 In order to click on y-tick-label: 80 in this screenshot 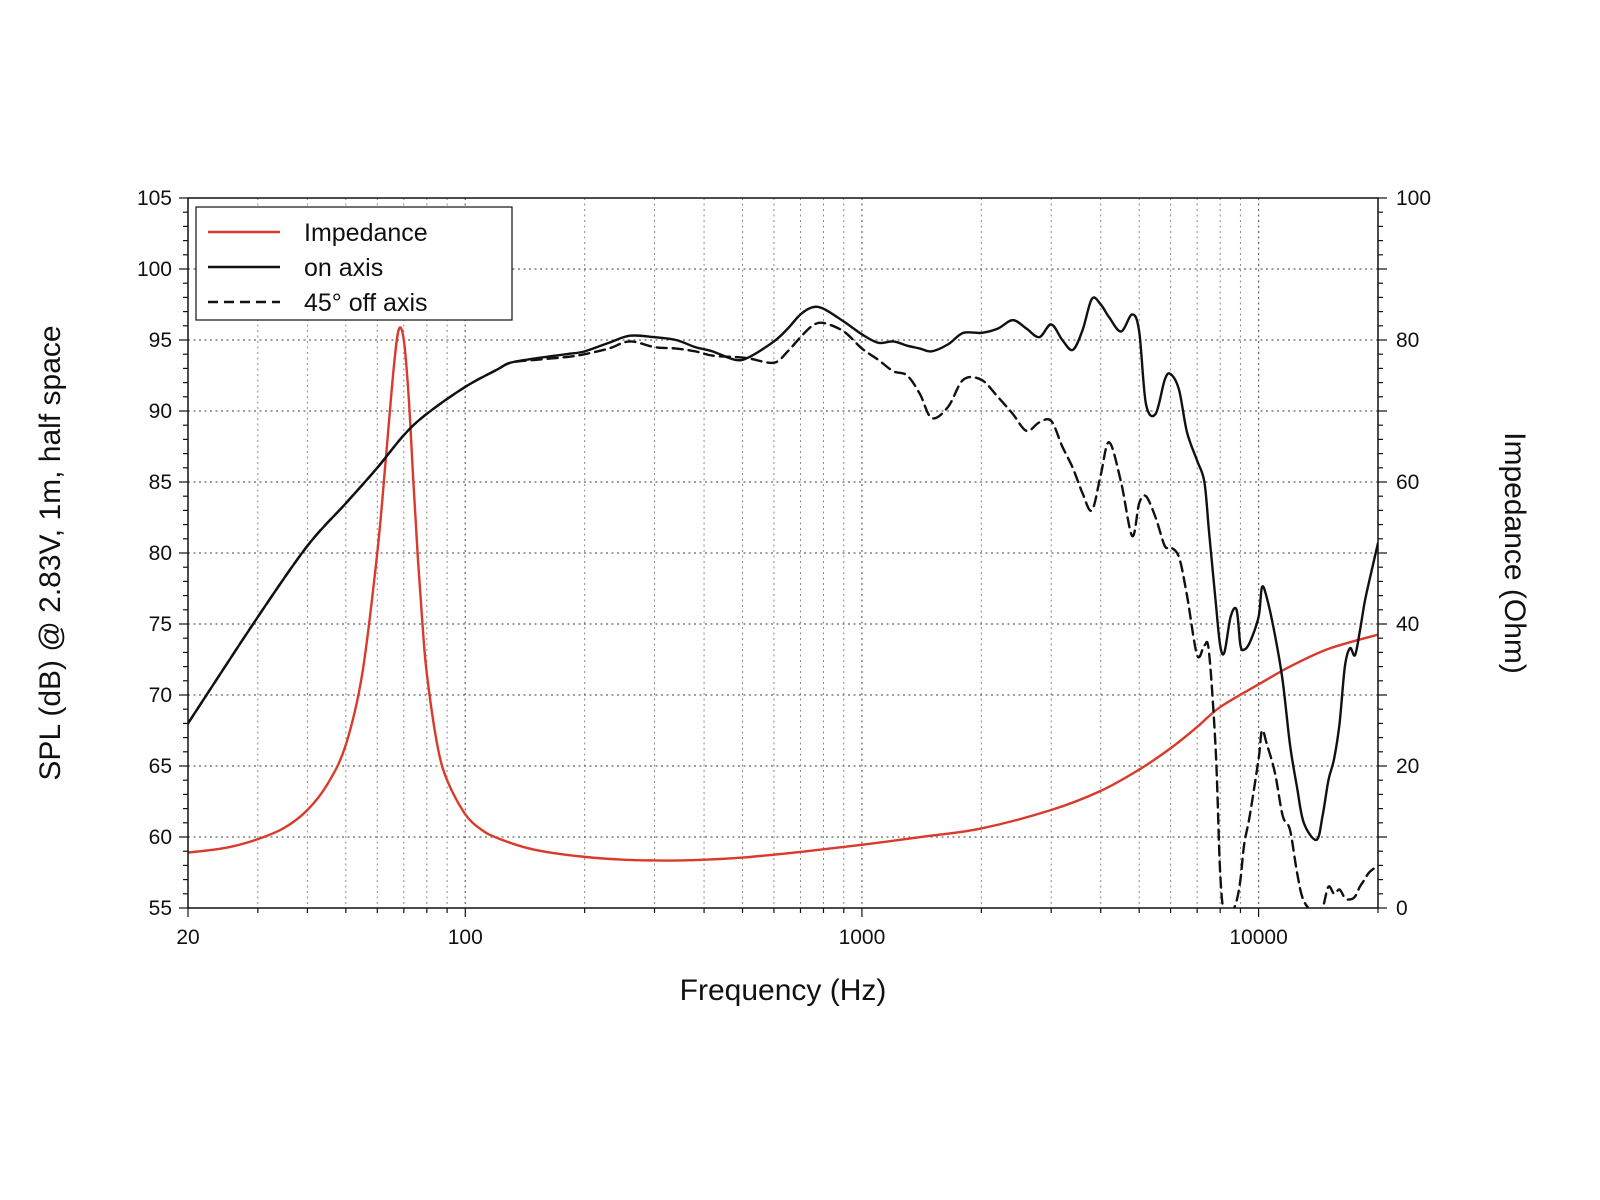, I will do `click(160, 553)`.